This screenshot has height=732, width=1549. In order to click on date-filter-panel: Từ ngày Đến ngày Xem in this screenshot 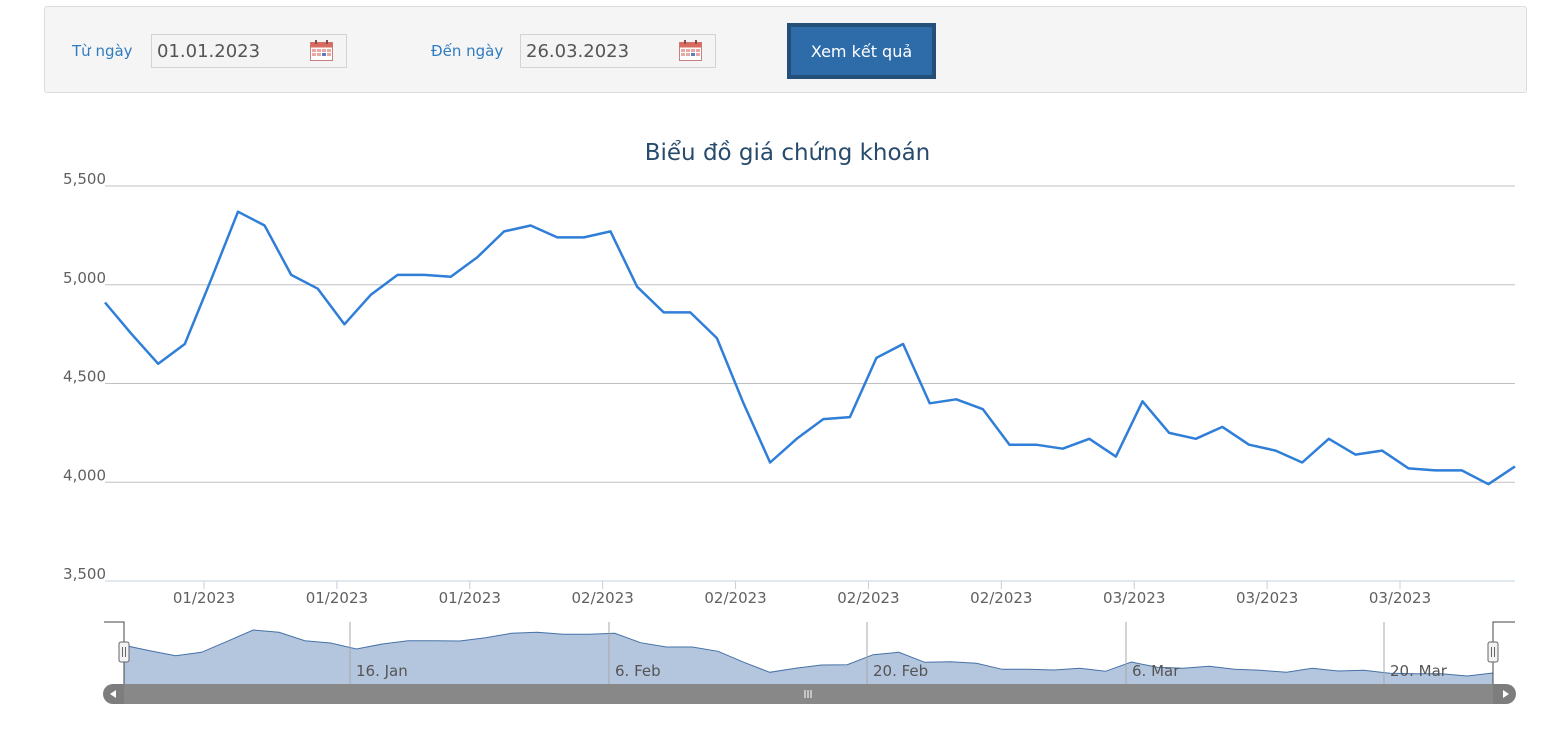, I will do `click(785, 49)`.